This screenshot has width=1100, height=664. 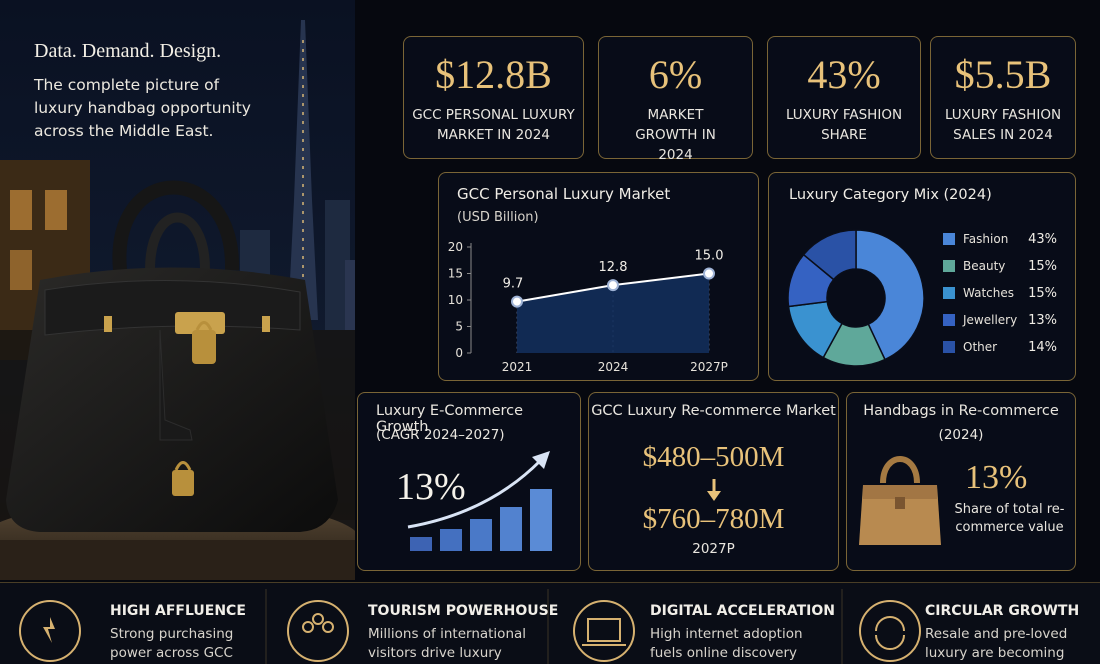 I want to click on driver-text: Resale and pre-loved luxury are becoming, so click(x=996, y=643).